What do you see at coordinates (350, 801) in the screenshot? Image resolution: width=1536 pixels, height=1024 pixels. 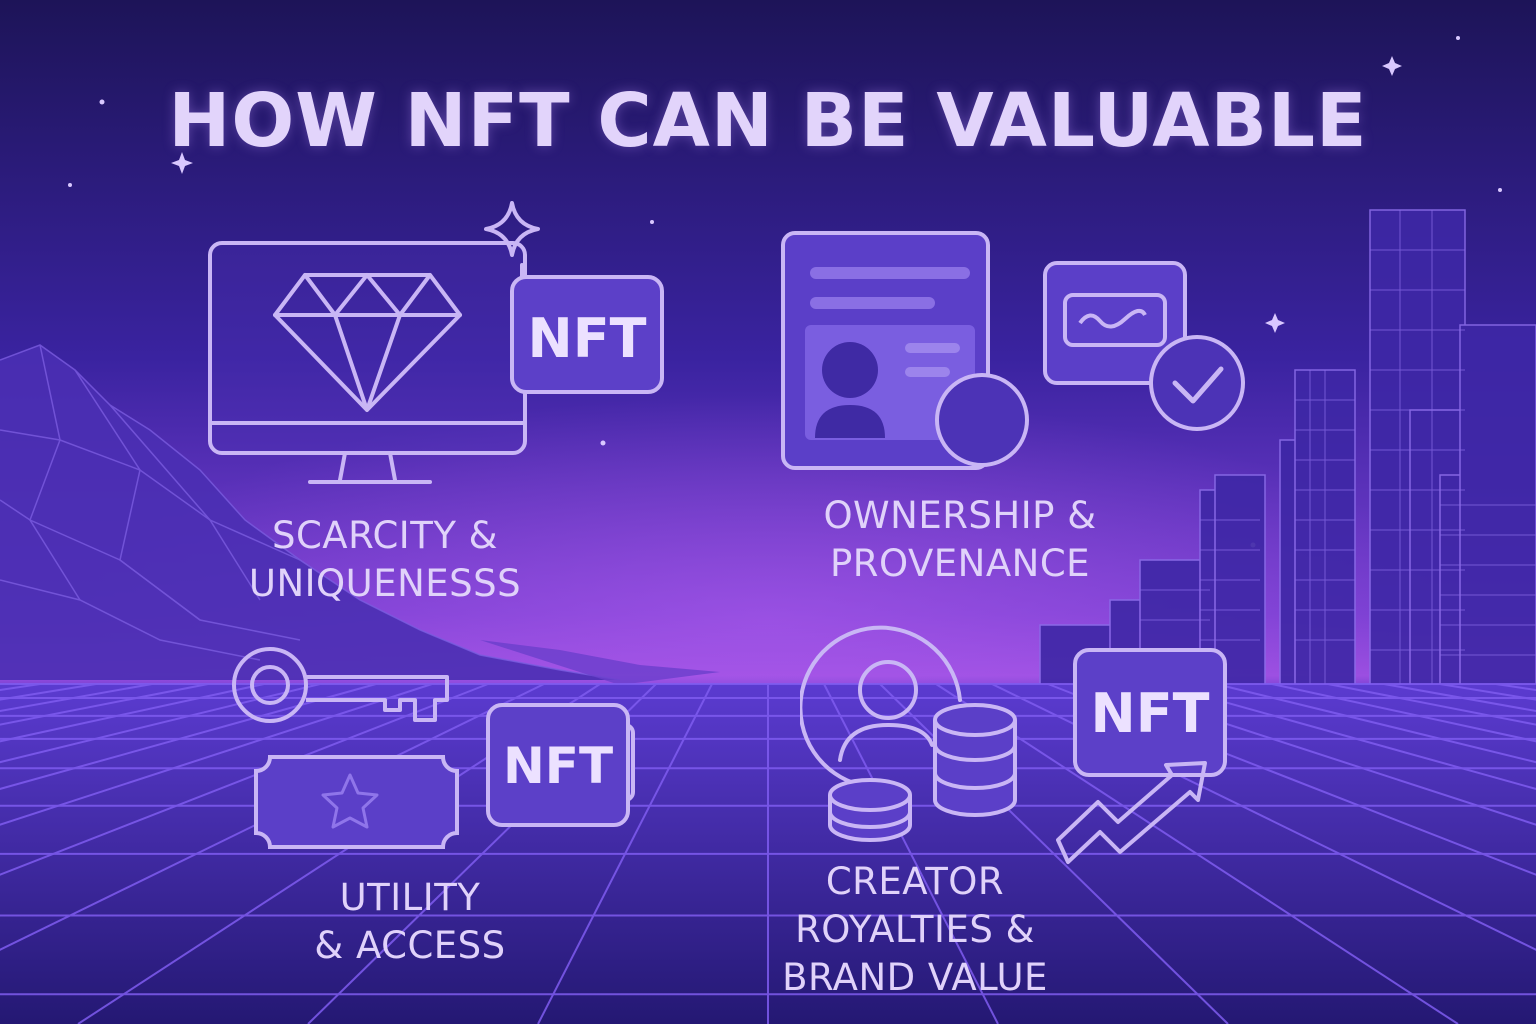 I see `star-icon` at bounding box center [350, 801].